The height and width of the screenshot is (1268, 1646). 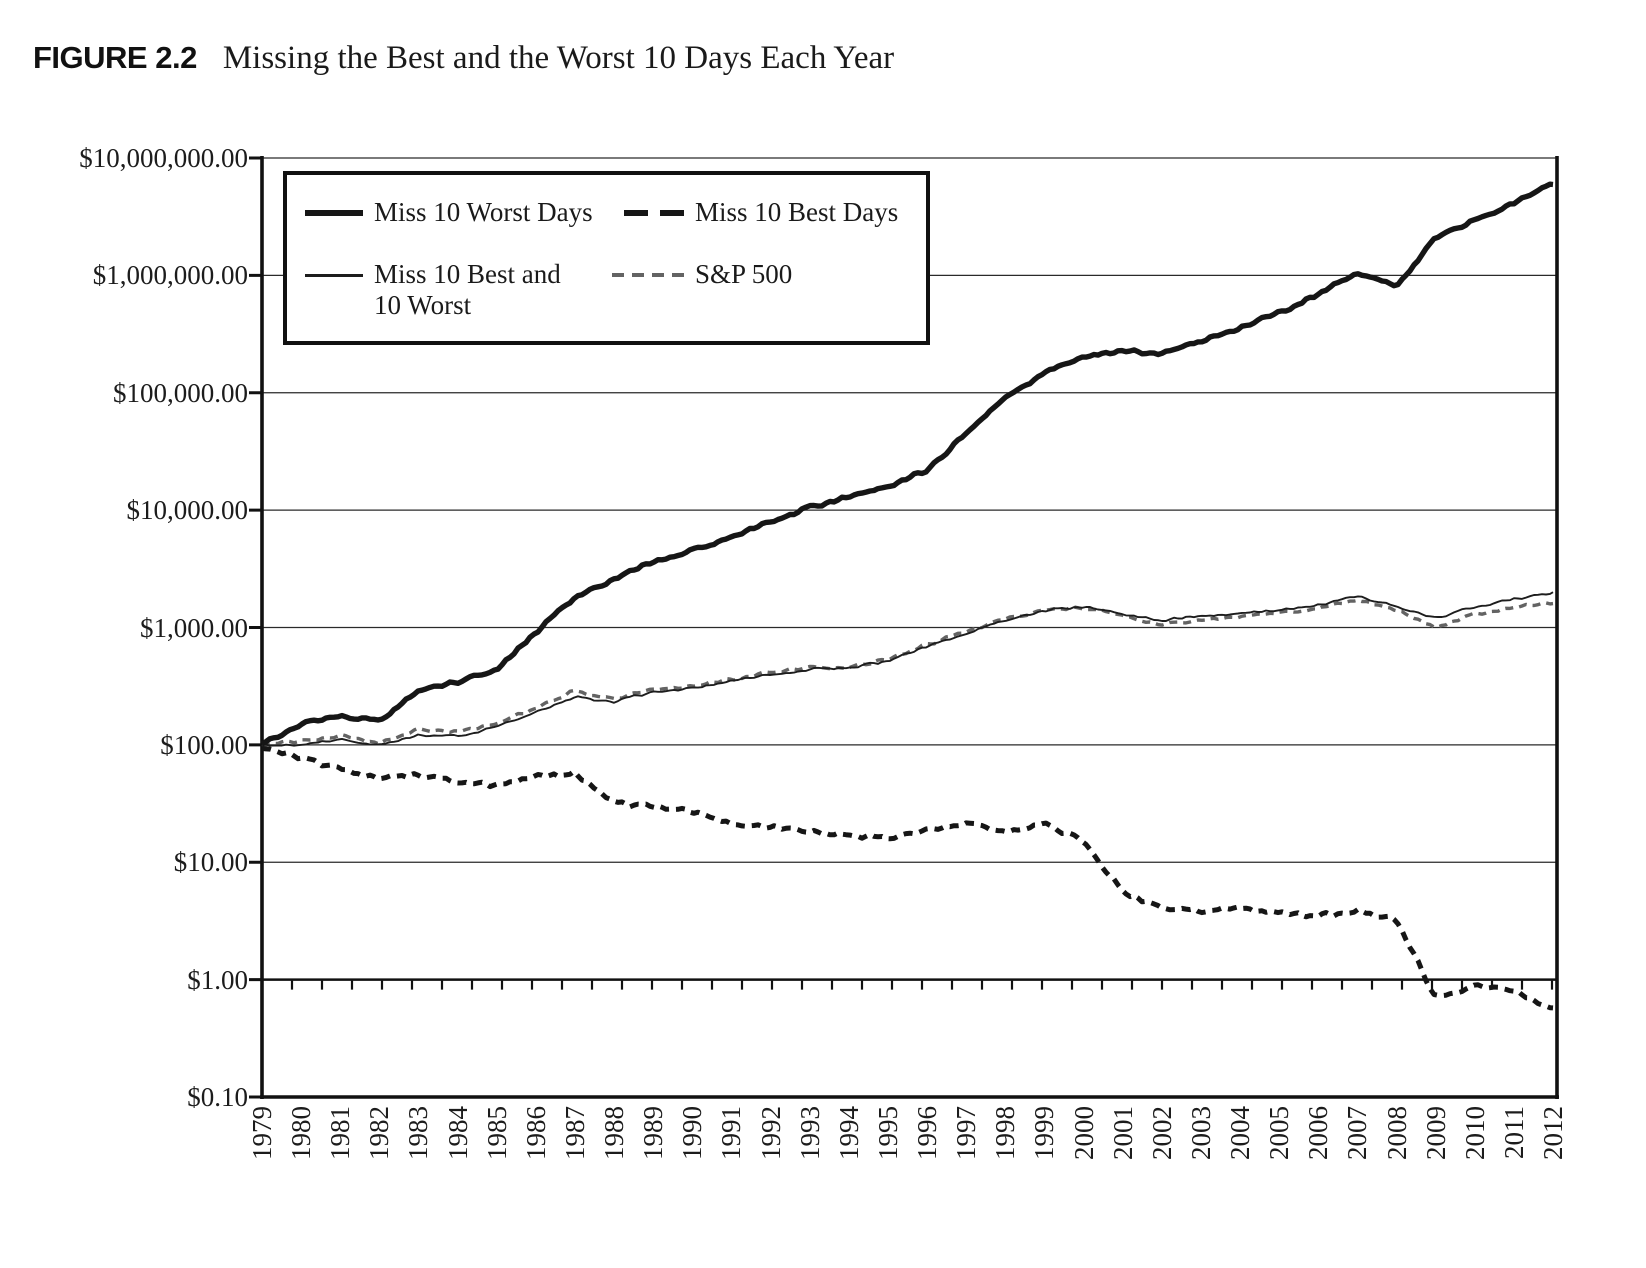 What do you see at coordinates (907, 672) in the screenshot?
I see `series-line-sp500` at bounding box center [907, 672].